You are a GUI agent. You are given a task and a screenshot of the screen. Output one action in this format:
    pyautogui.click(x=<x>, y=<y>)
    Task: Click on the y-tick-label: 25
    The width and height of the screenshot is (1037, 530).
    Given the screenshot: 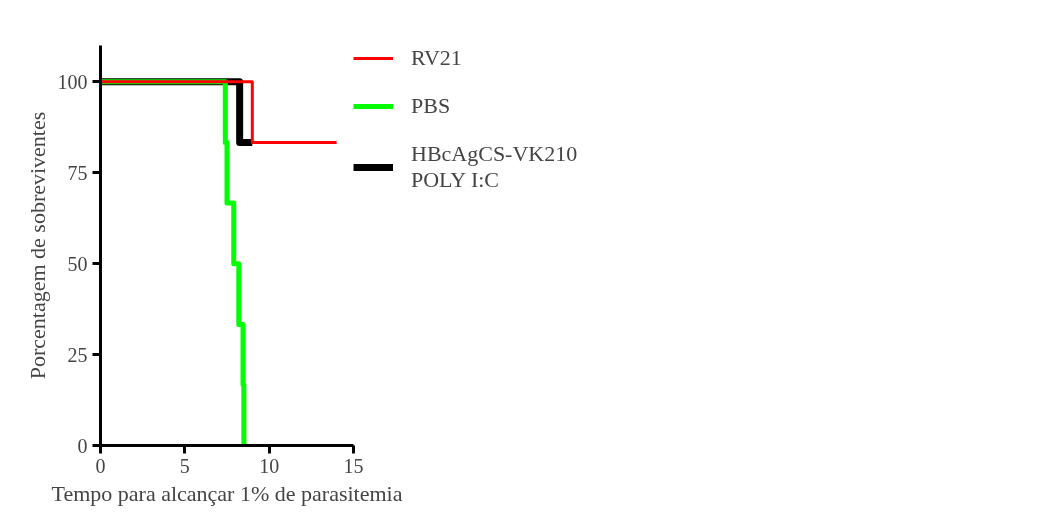 What is the action you would take?
    pyautogui.click(x=77, y=354)
    